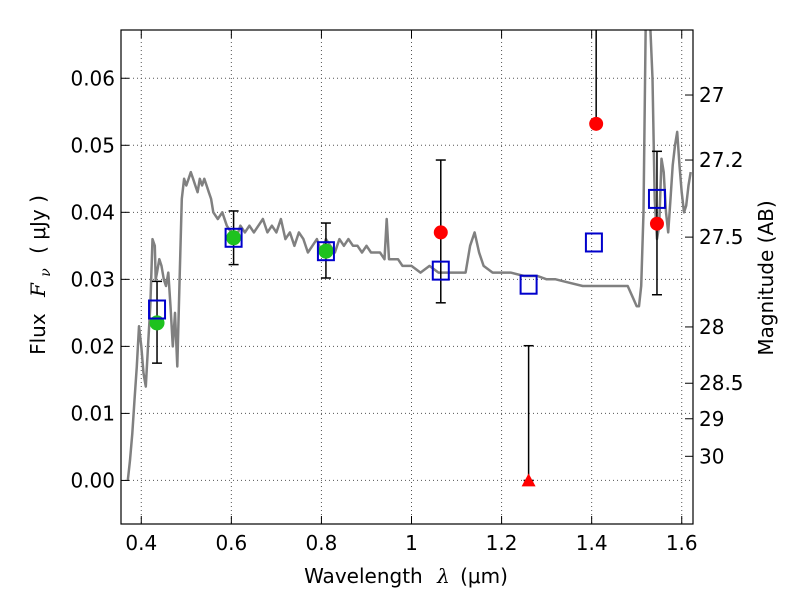 This screenshot has width=800, height=600. I want to click on y-axis-title: Flux F ν ( μJy ), so click(40, 275).